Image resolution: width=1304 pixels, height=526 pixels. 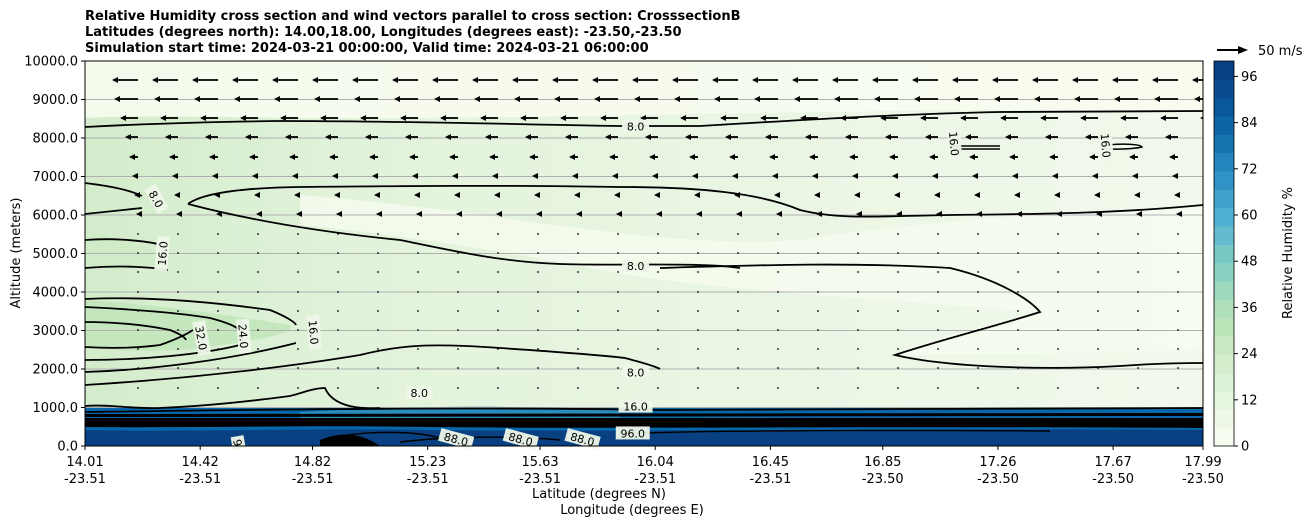 What do you see at coordinates (243, 336) in the screenshot?
I see `contour-label: 24.0` at bounding box center [243, 336].